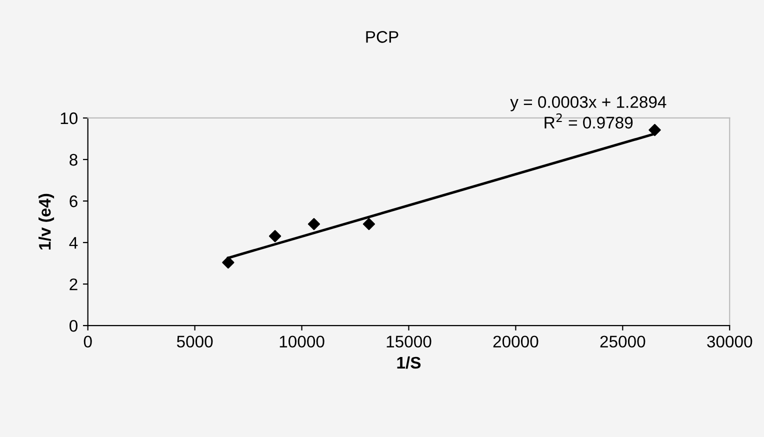 The width and height of the screenshot is (764, 437). I want to click on y-tick-label: 4, so click(73, 243).